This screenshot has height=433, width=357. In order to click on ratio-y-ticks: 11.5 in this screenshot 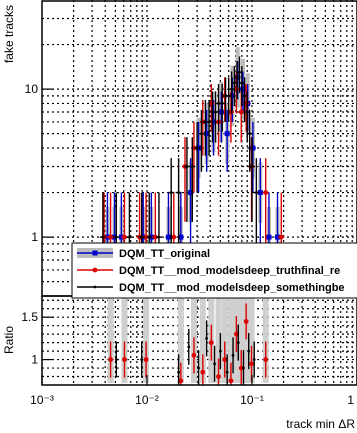, I will do `click(37, 338)`.